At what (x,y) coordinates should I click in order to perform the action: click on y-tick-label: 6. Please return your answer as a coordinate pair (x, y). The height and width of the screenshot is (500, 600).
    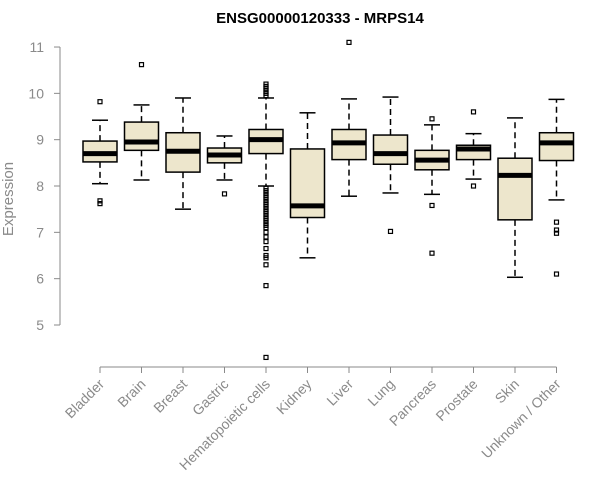
    Looking at the image, I should click on (40, 279).